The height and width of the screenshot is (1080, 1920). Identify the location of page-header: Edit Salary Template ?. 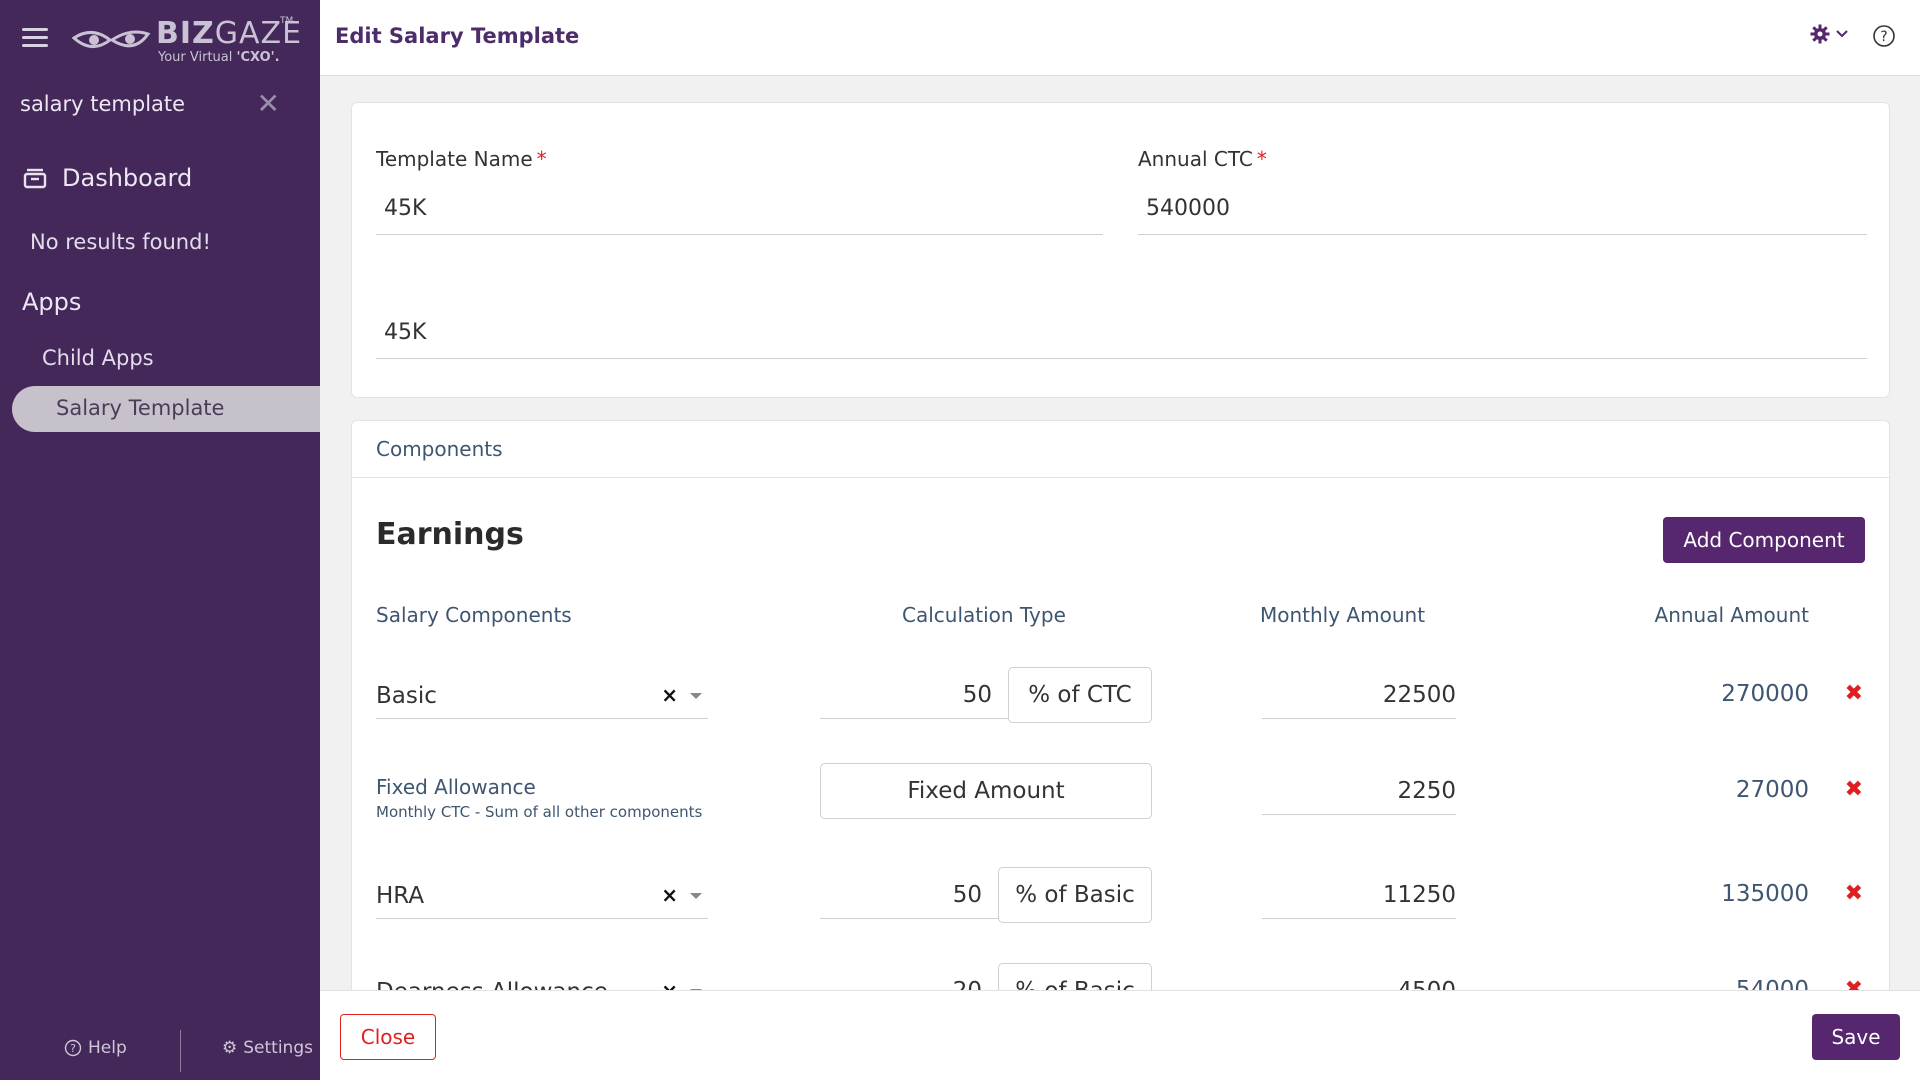
(1120, 38).